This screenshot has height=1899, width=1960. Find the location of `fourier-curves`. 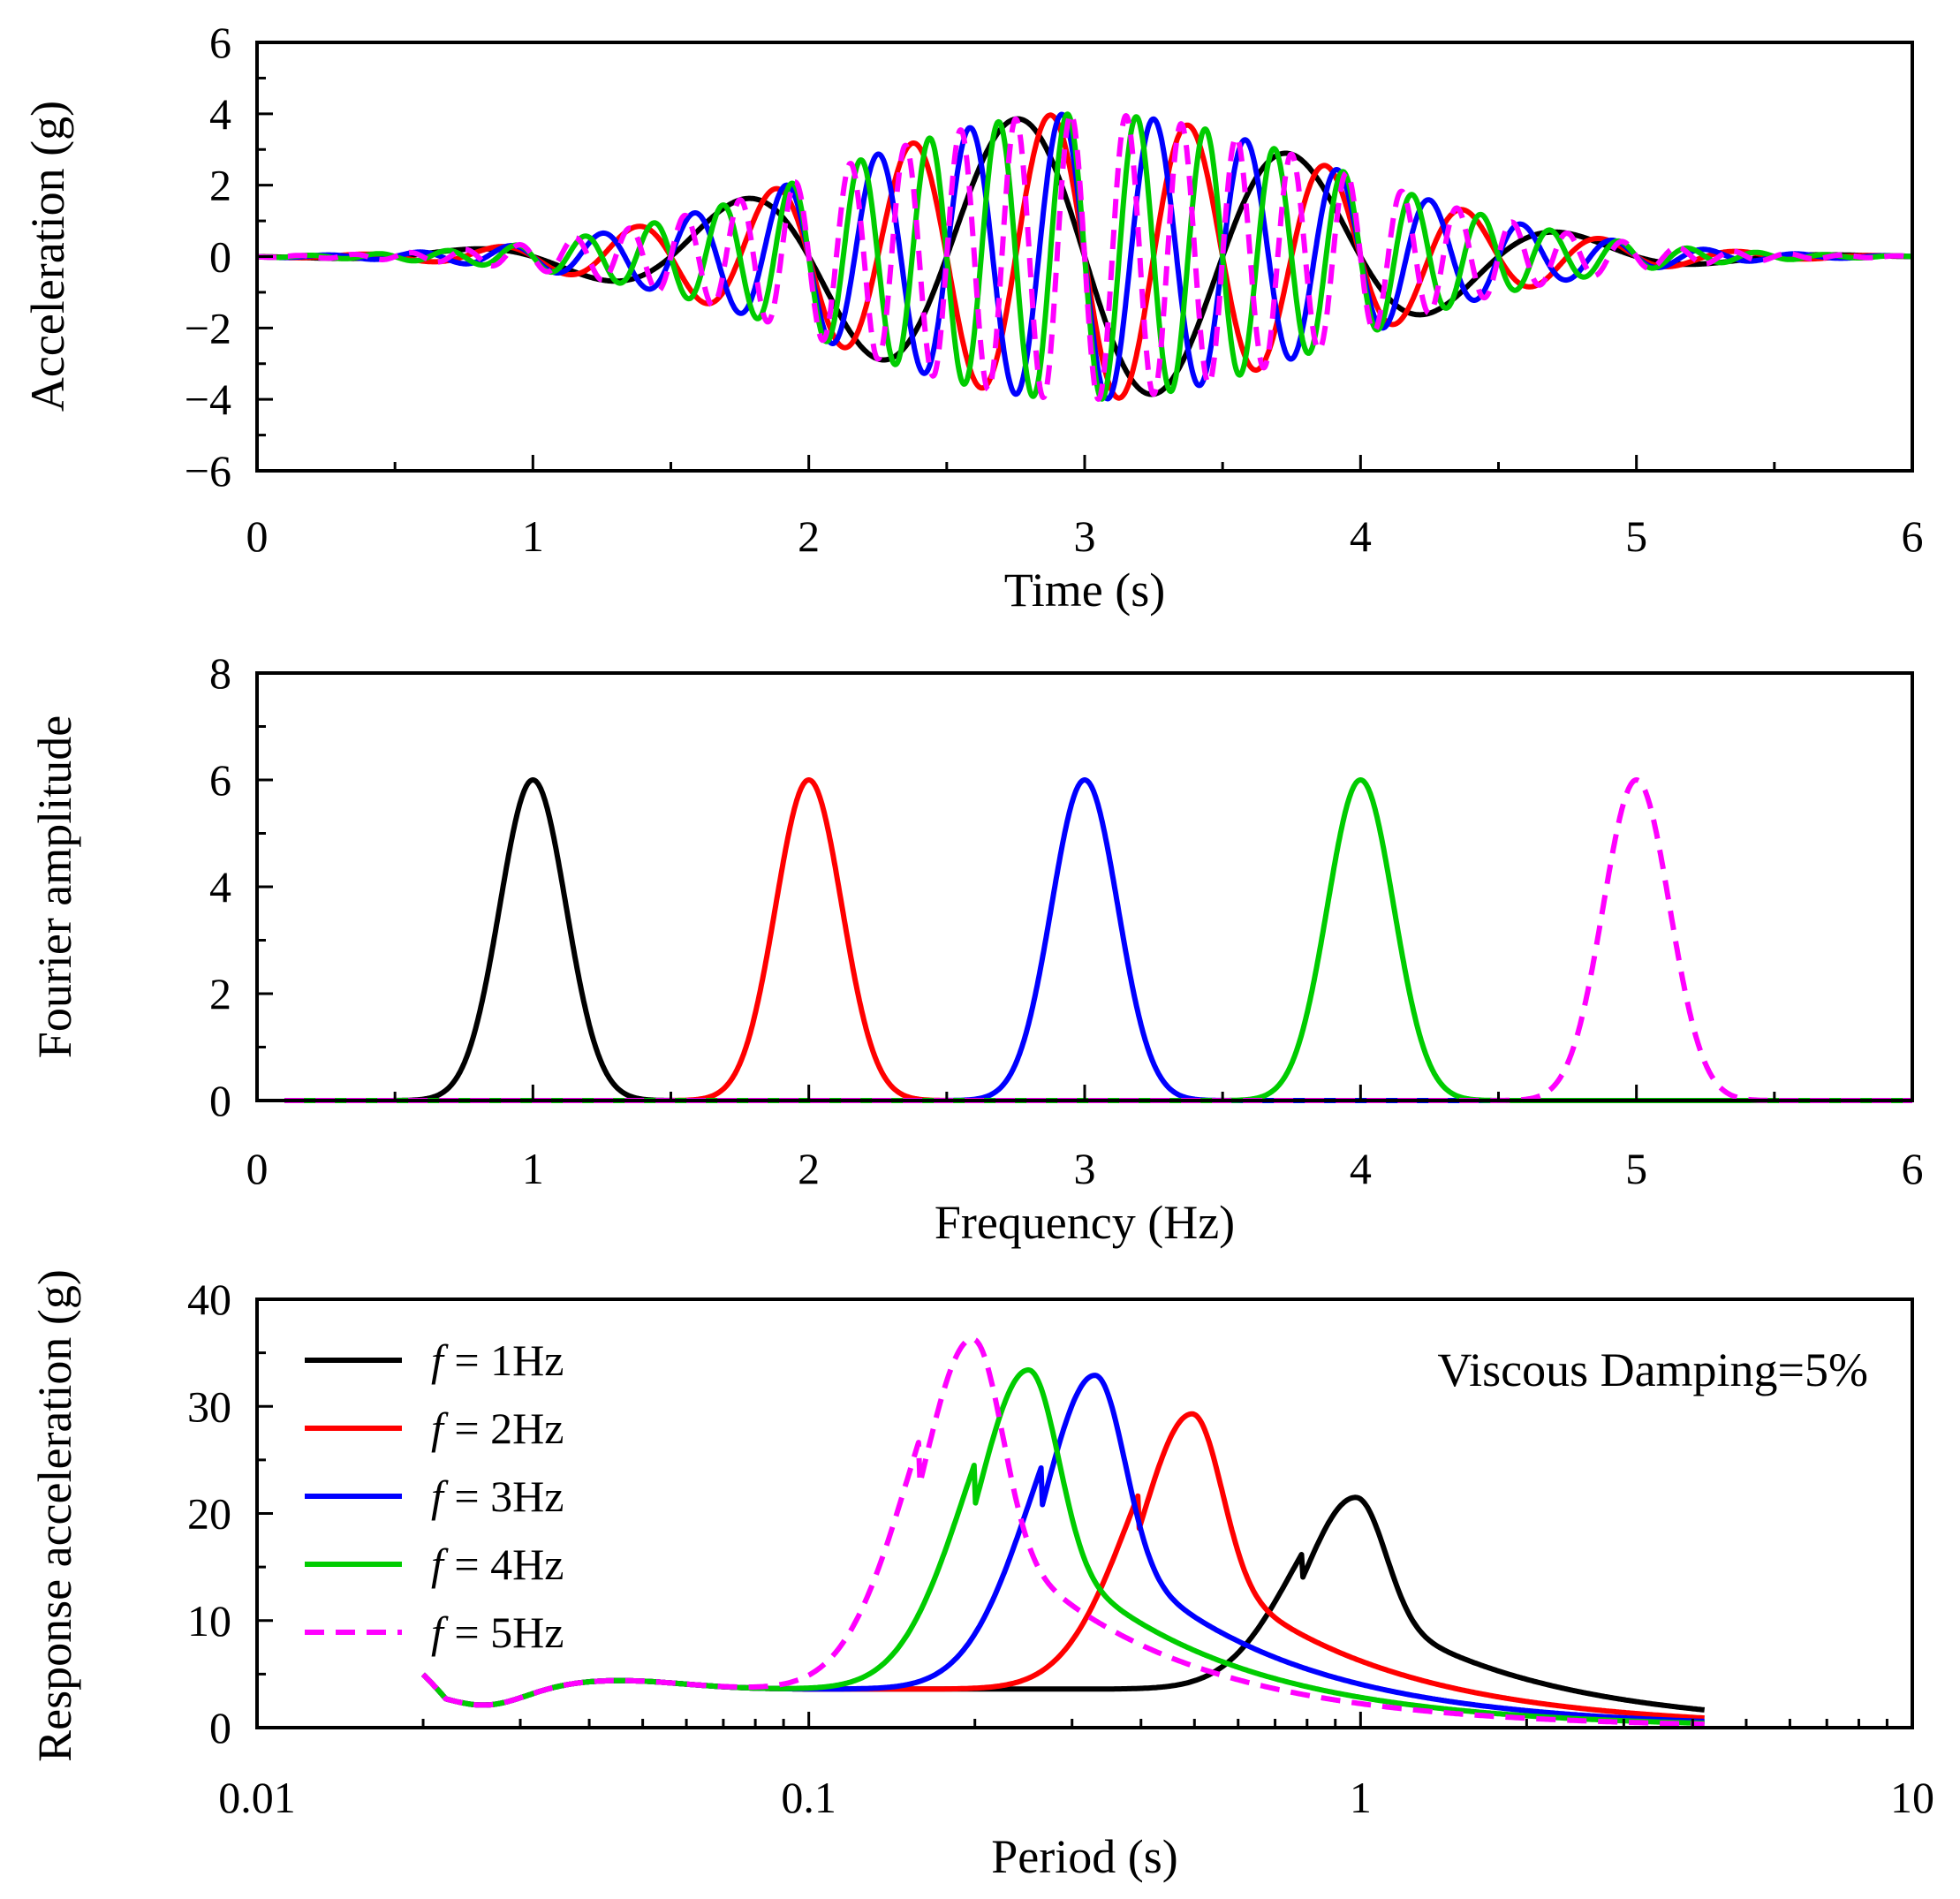

fourier-curves is located at coordinates (1098, 940).